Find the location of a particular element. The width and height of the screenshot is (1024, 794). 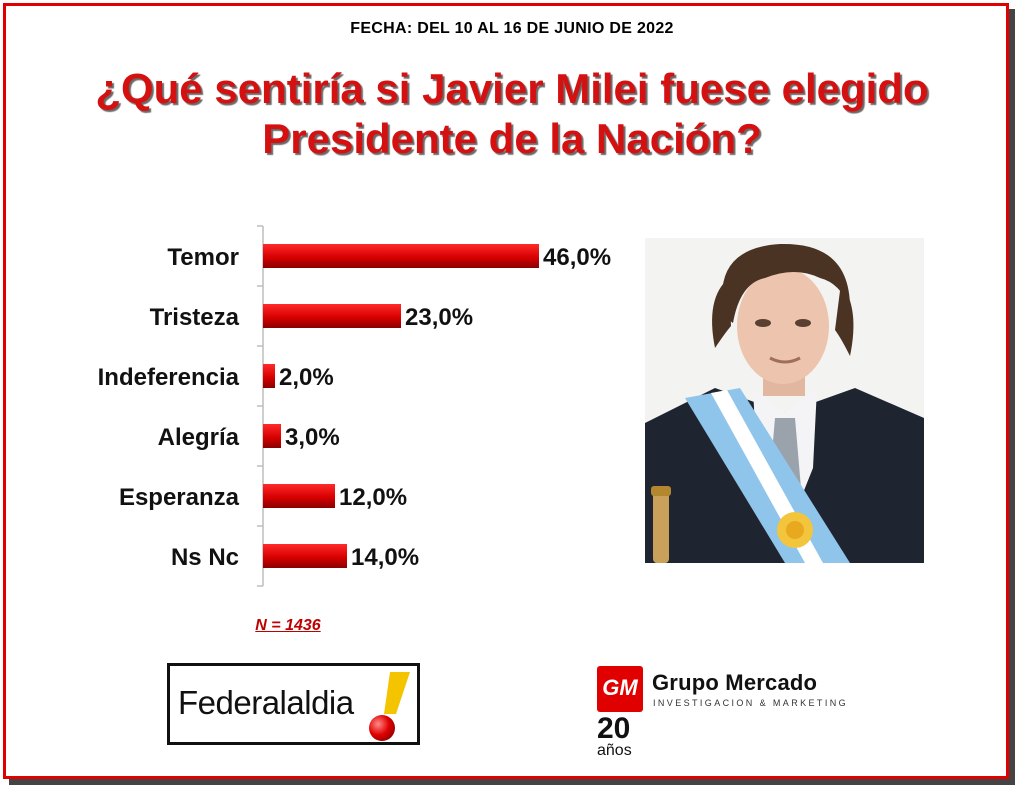

portrait-photo is located at coordinates (784, 400).